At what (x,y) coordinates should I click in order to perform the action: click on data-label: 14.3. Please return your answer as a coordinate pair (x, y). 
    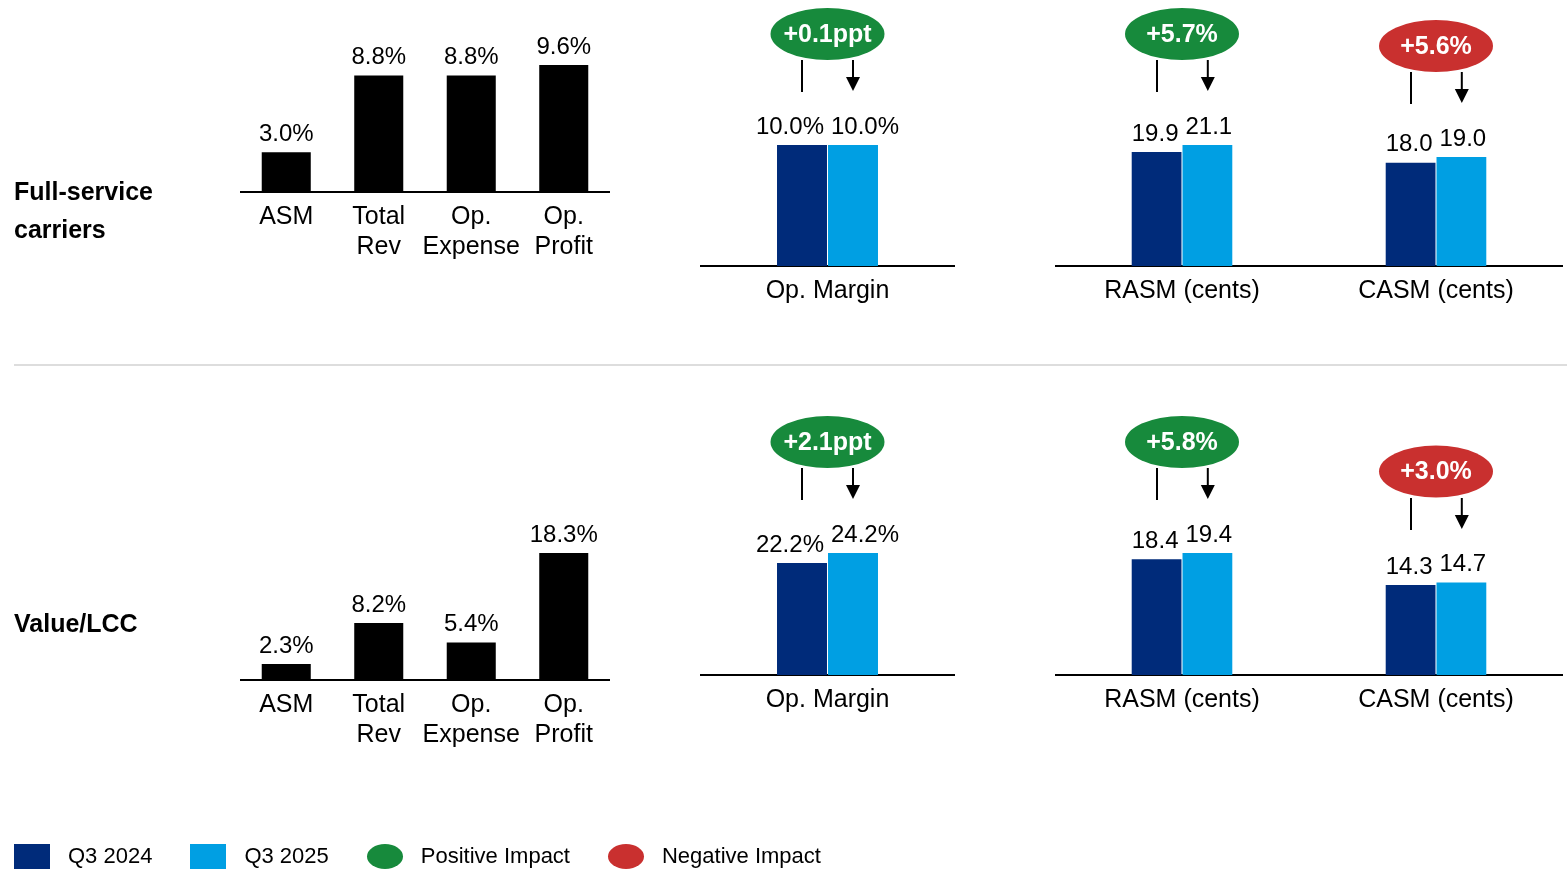
    Looking at the image, I should click on (1409, 565).